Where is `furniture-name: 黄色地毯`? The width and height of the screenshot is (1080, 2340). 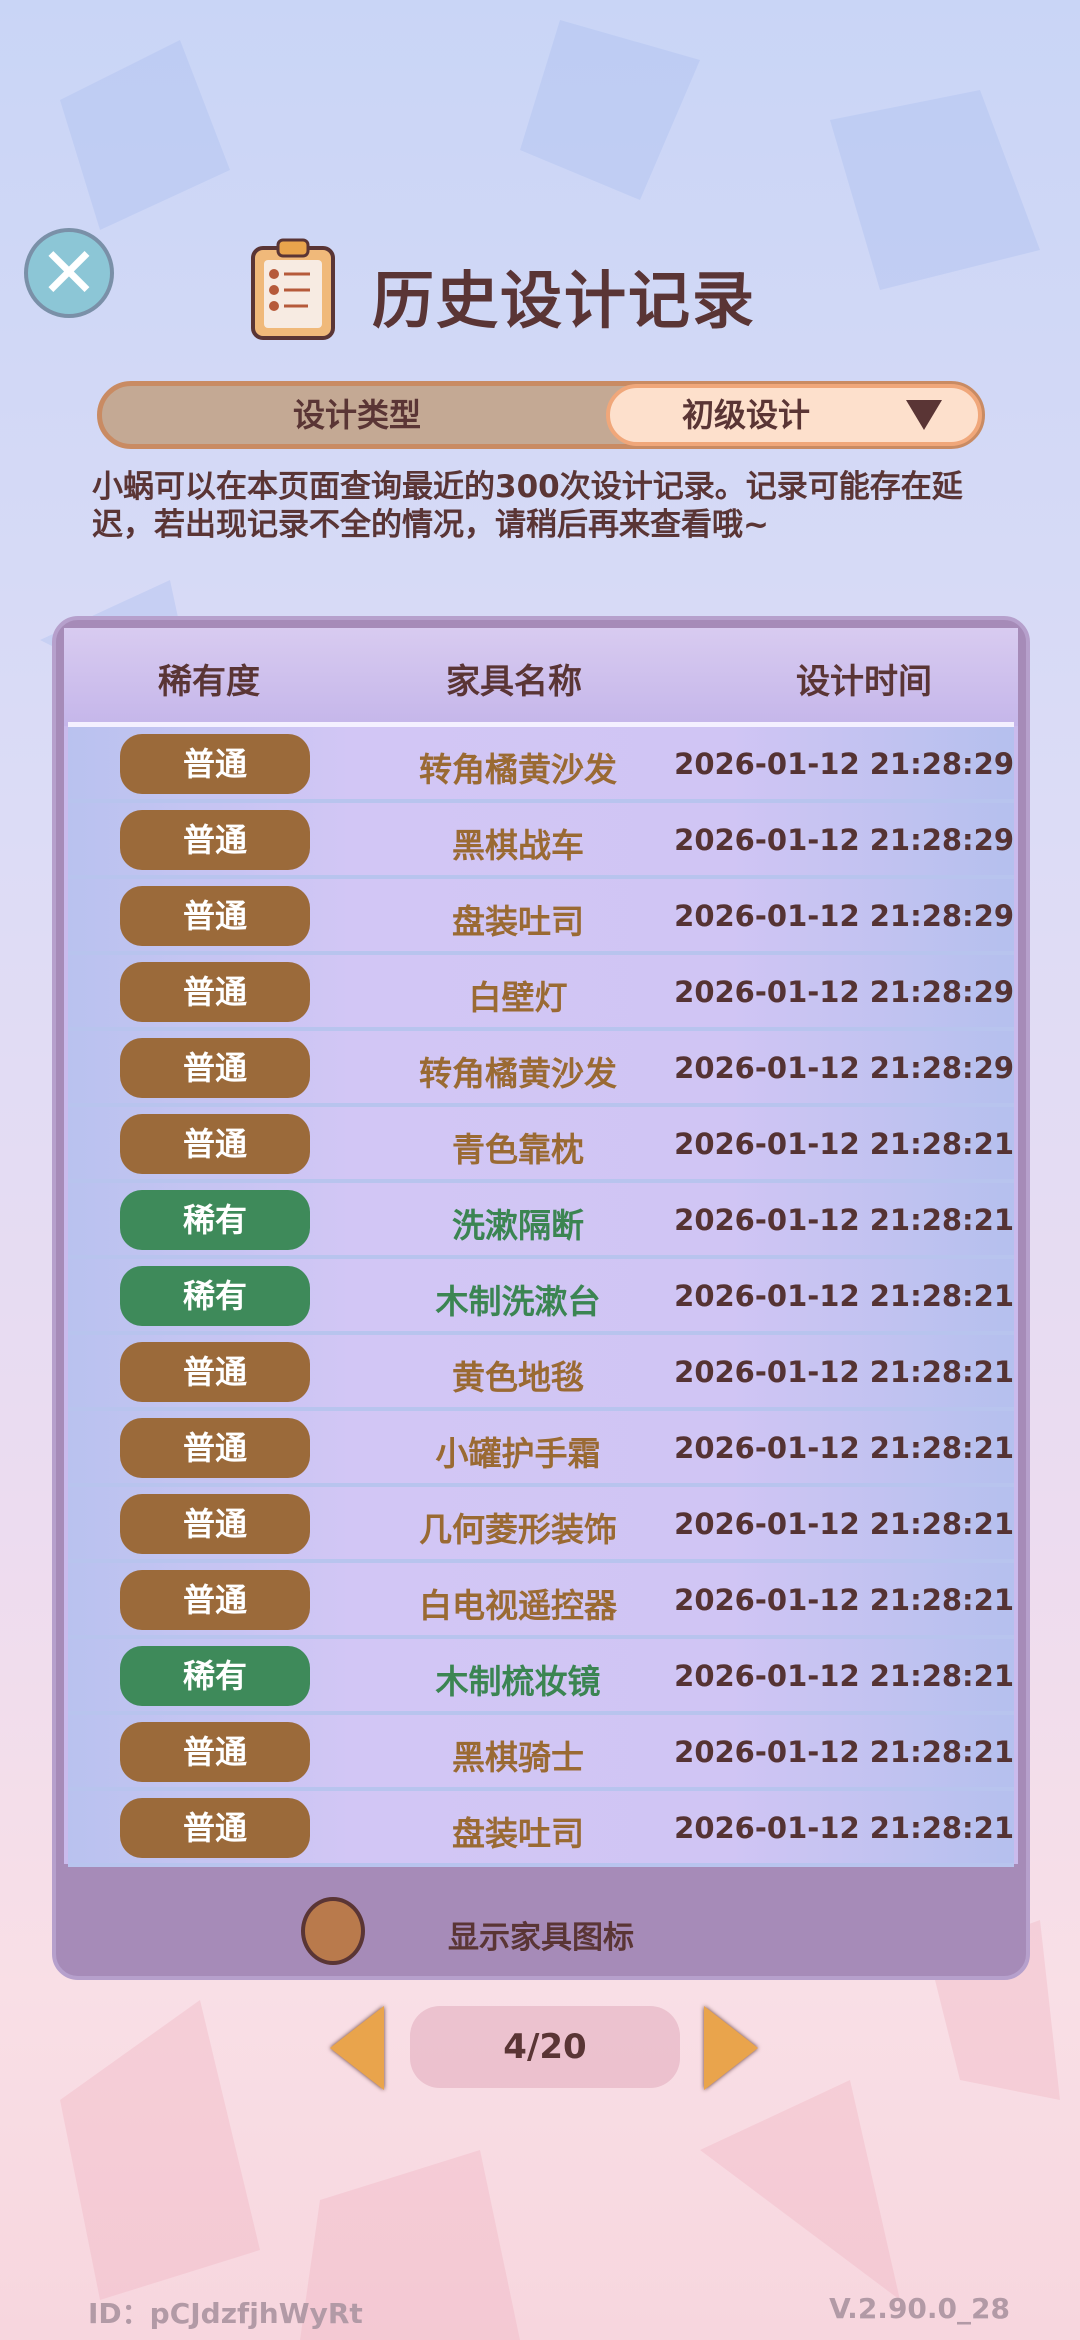
furniture-name: 黄色地毯 is located at coordinates (518, 1377).